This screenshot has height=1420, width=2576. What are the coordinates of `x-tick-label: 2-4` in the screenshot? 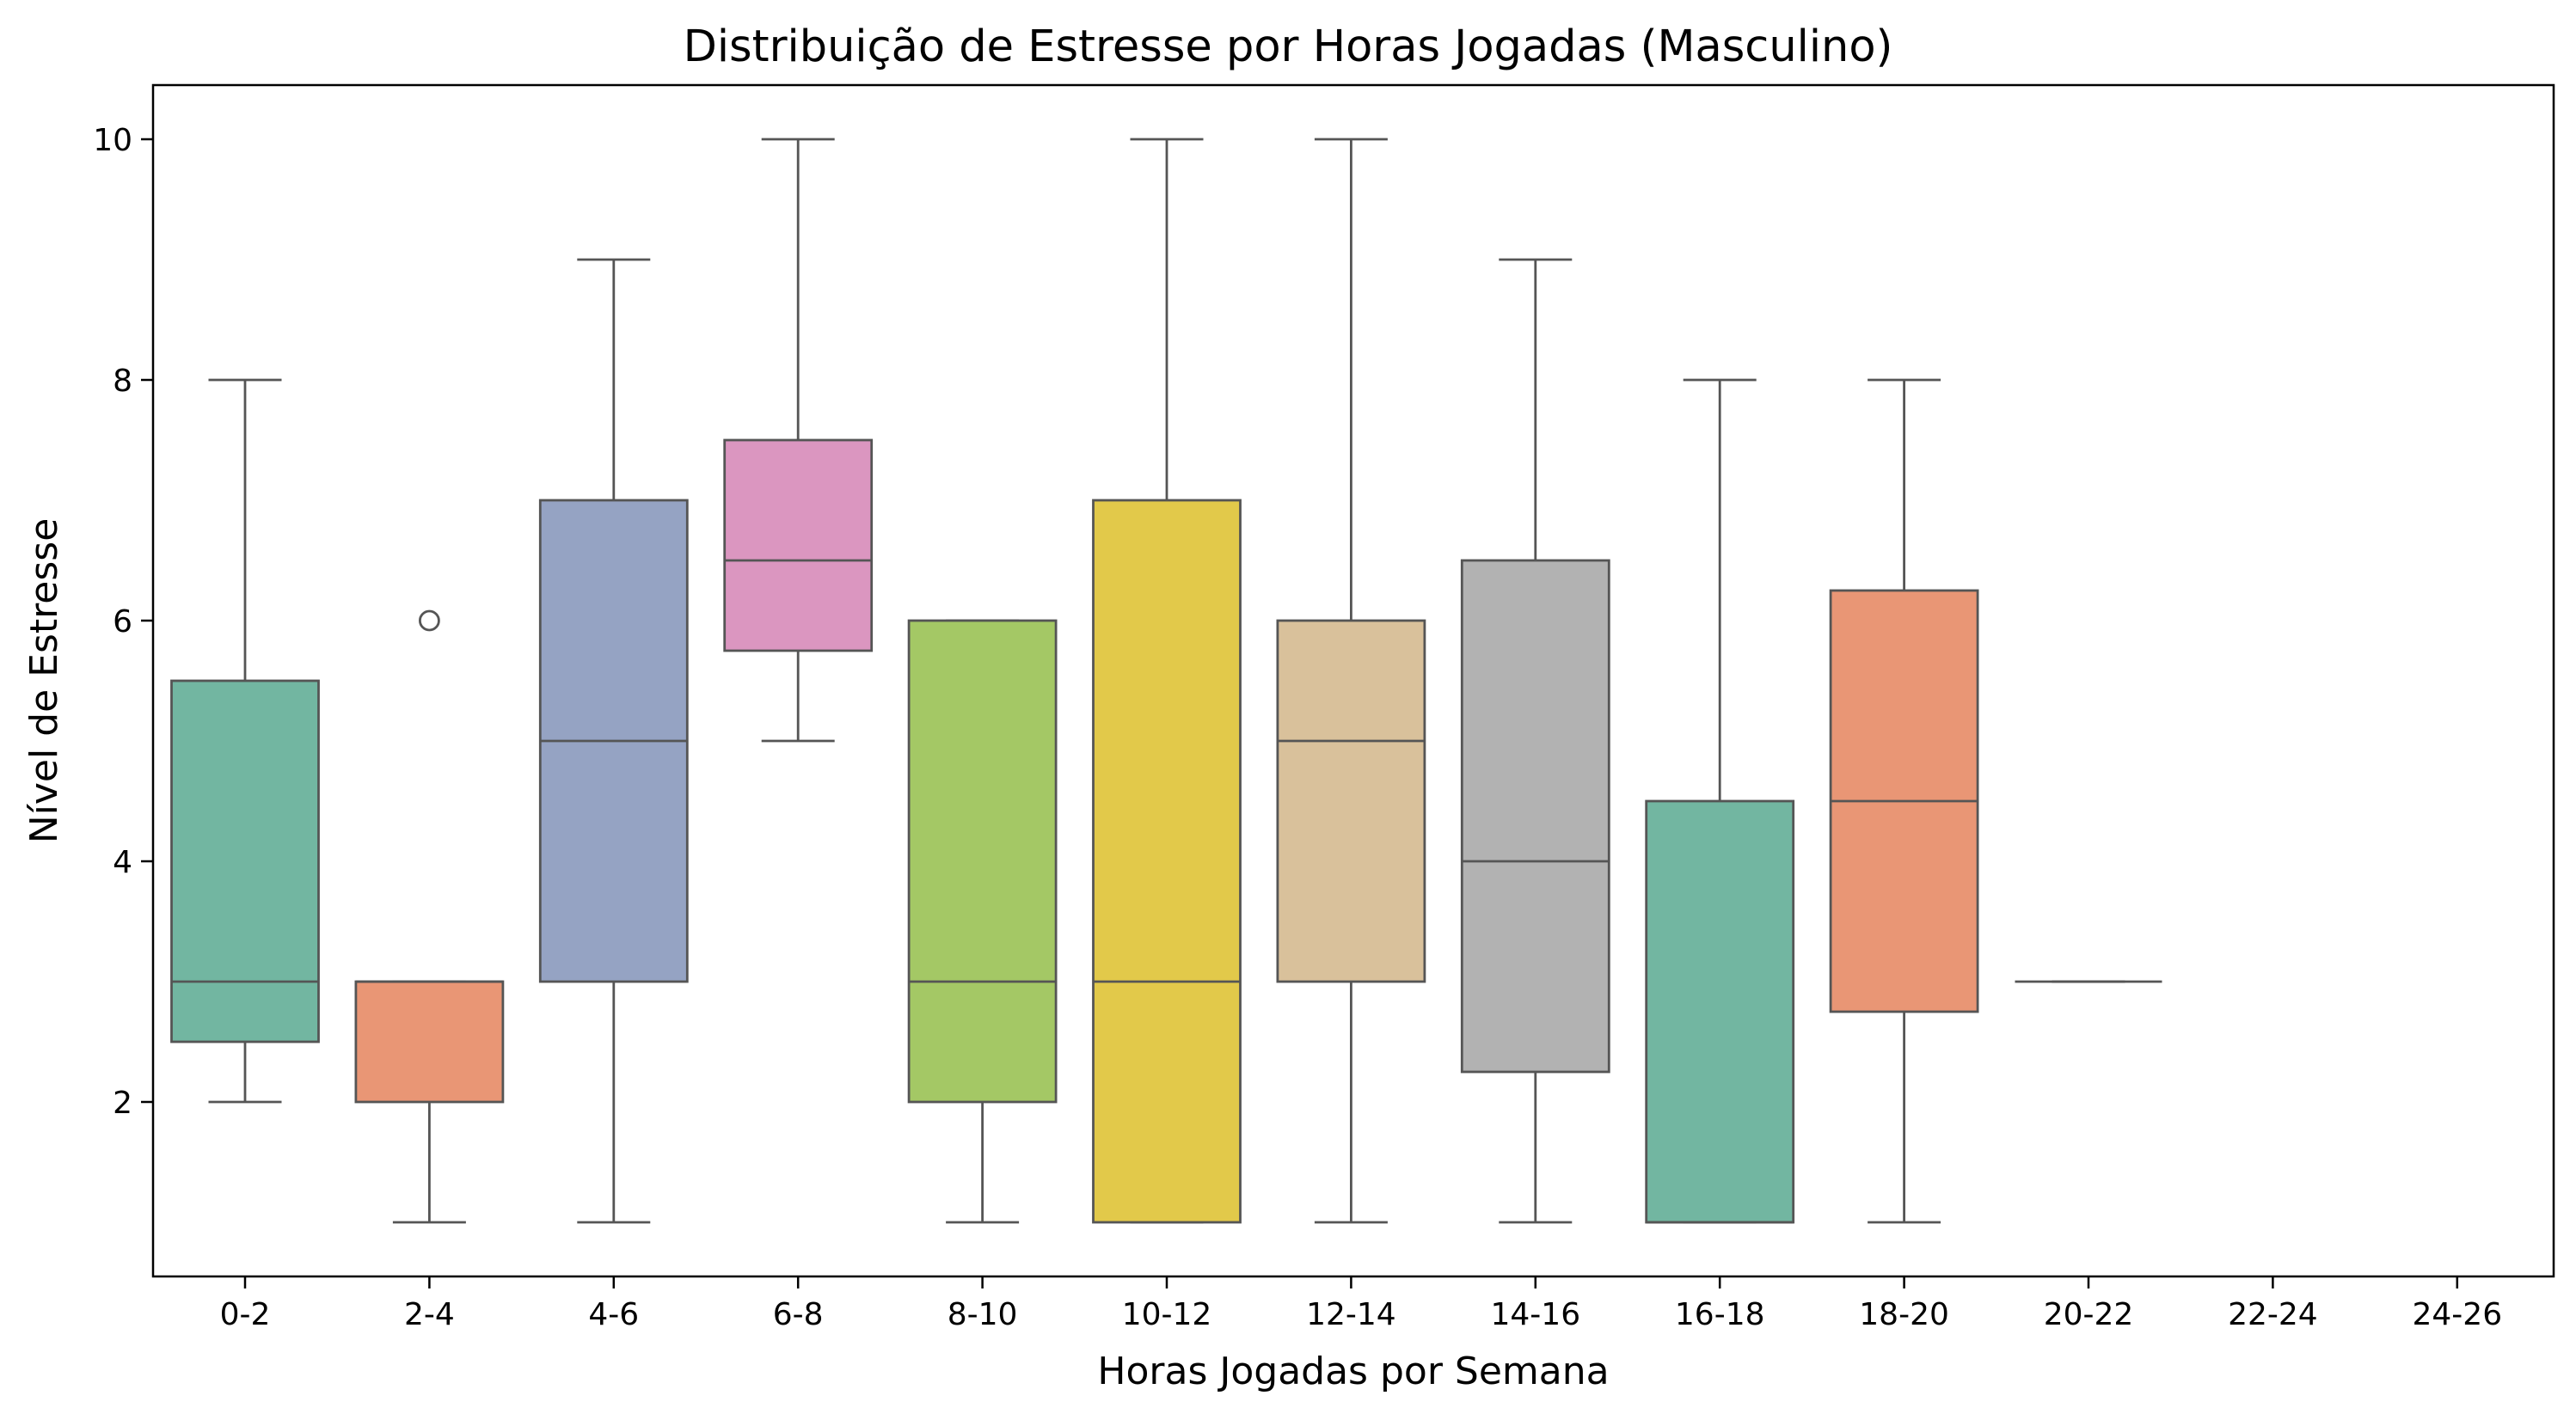 It's located at (429, 1314).